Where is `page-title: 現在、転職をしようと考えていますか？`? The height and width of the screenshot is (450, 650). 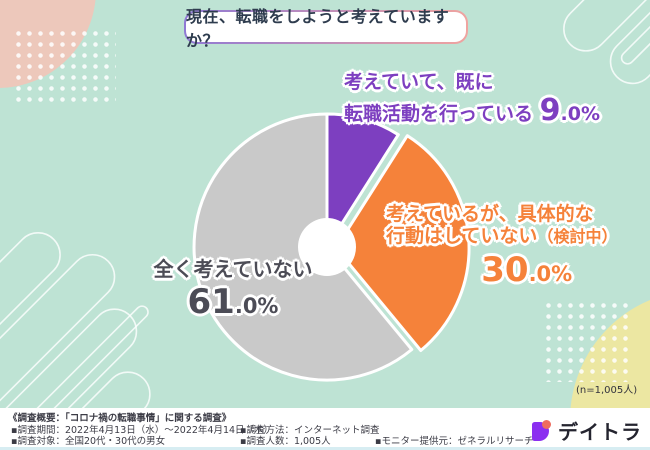 page-title: 現在、転職をしようと考えていますか？ is located at coordinates (318, 28).